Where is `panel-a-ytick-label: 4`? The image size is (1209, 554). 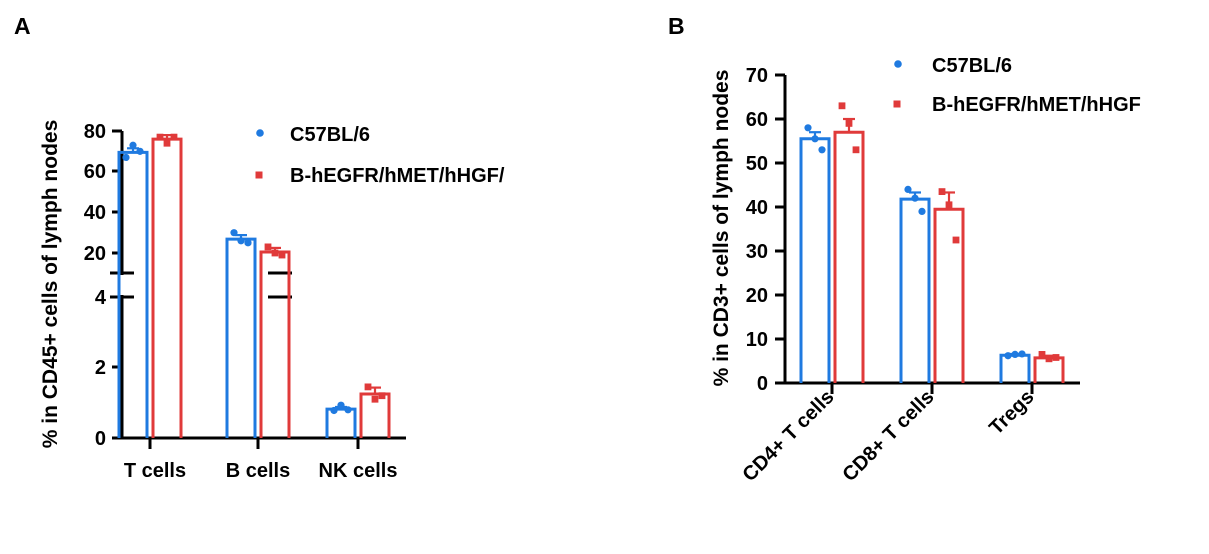
panel-a-ytick-label: 4 is located at coordinates (101, 298).